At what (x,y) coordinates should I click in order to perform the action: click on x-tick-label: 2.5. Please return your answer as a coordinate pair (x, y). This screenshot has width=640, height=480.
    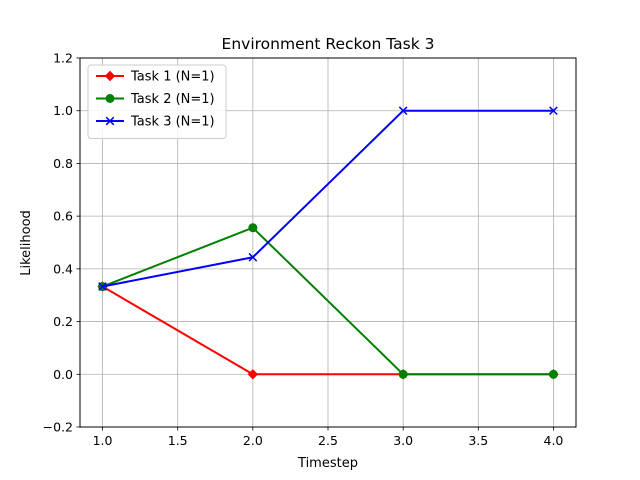
    Looking at the image, I should click on (328, 440).